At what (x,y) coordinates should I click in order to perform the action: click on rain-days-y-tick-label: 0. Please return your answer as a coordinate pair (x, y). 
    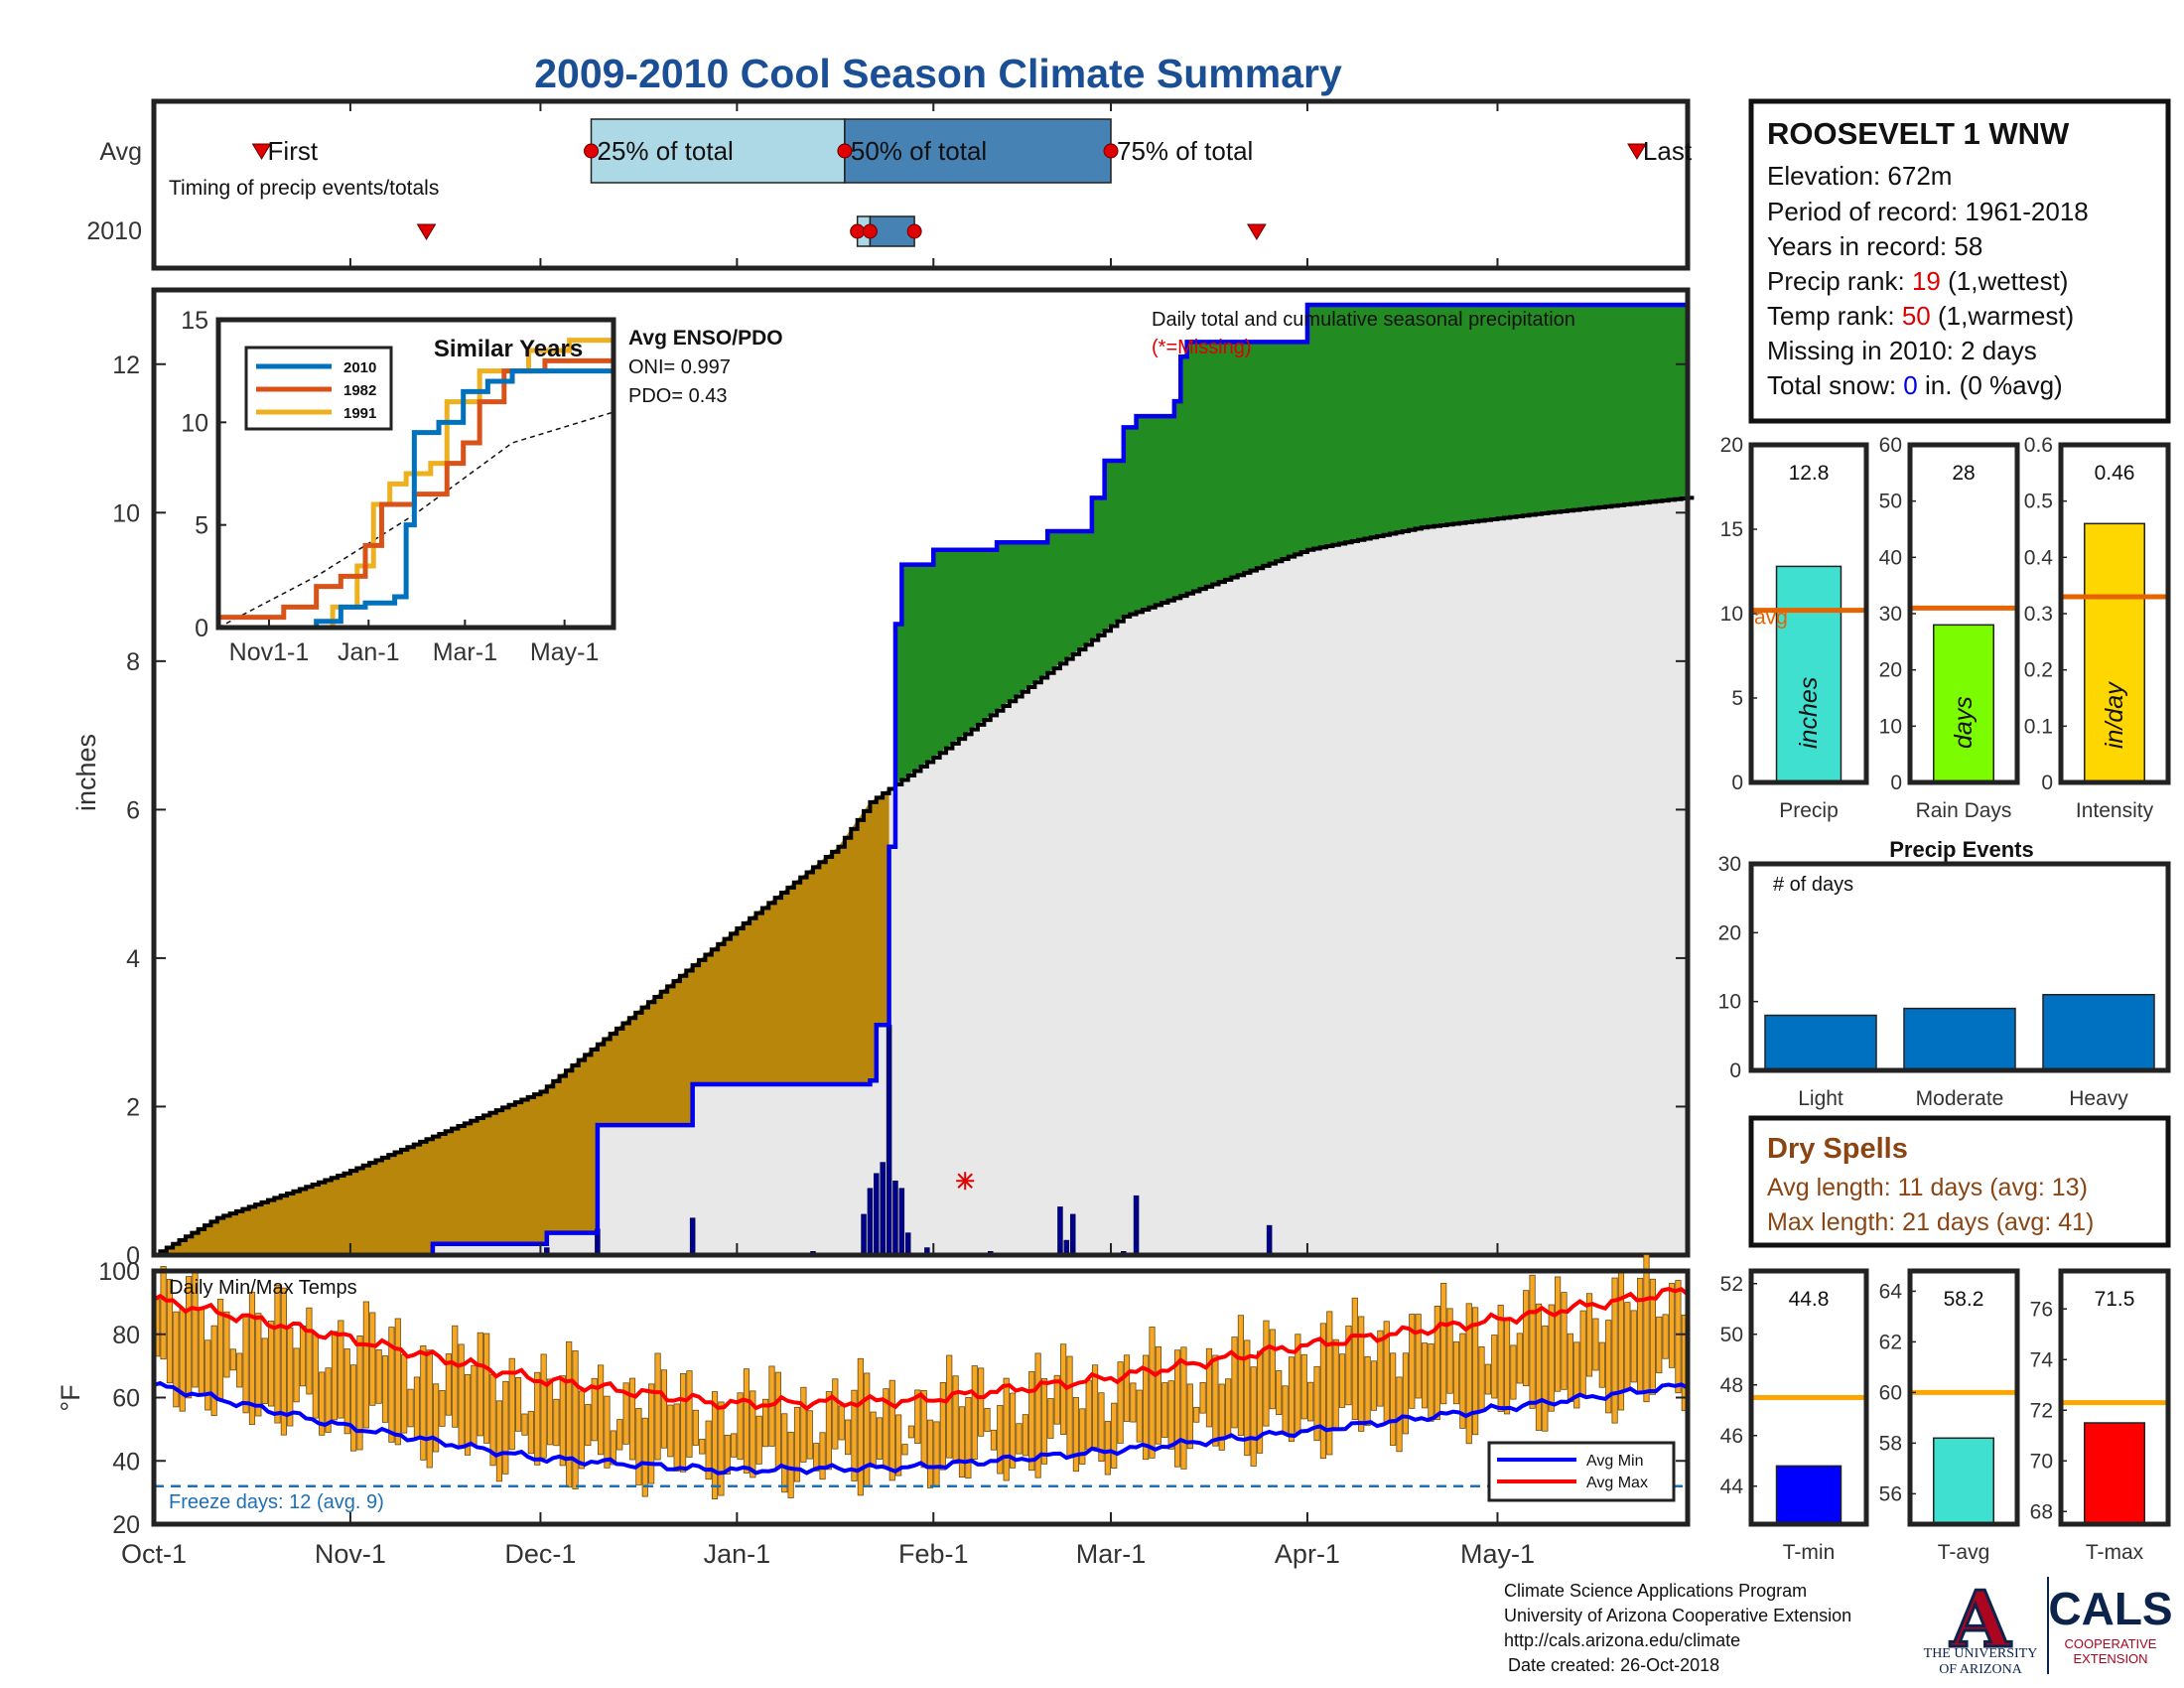
    Looking at the image, I should click on (1896, 783).